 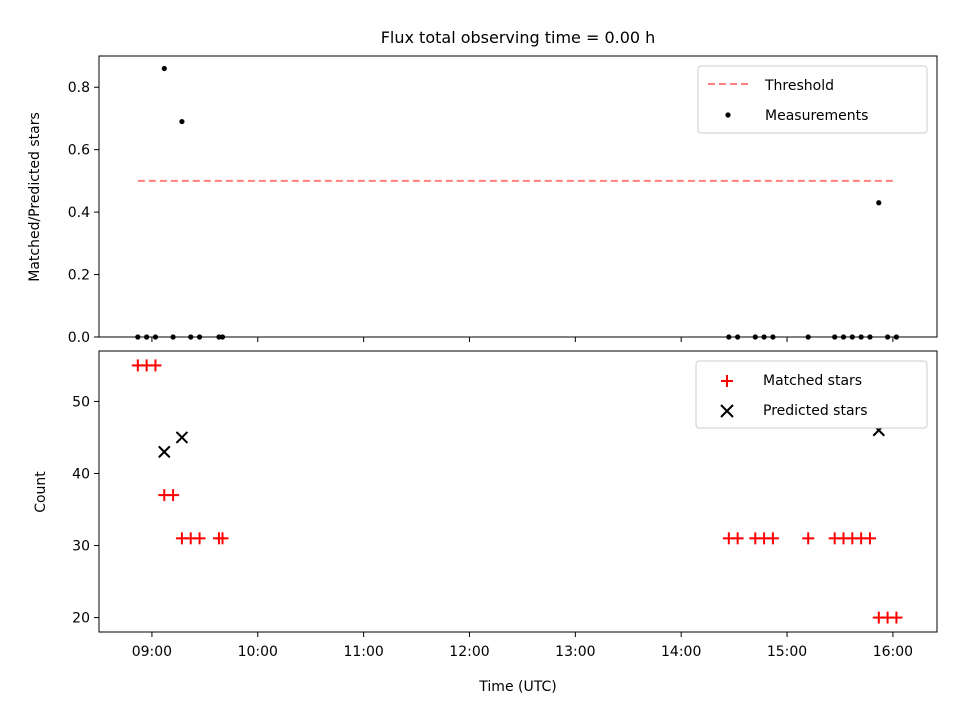 I want to click on legend-measurements-swatch, so click(x=728, y=115).